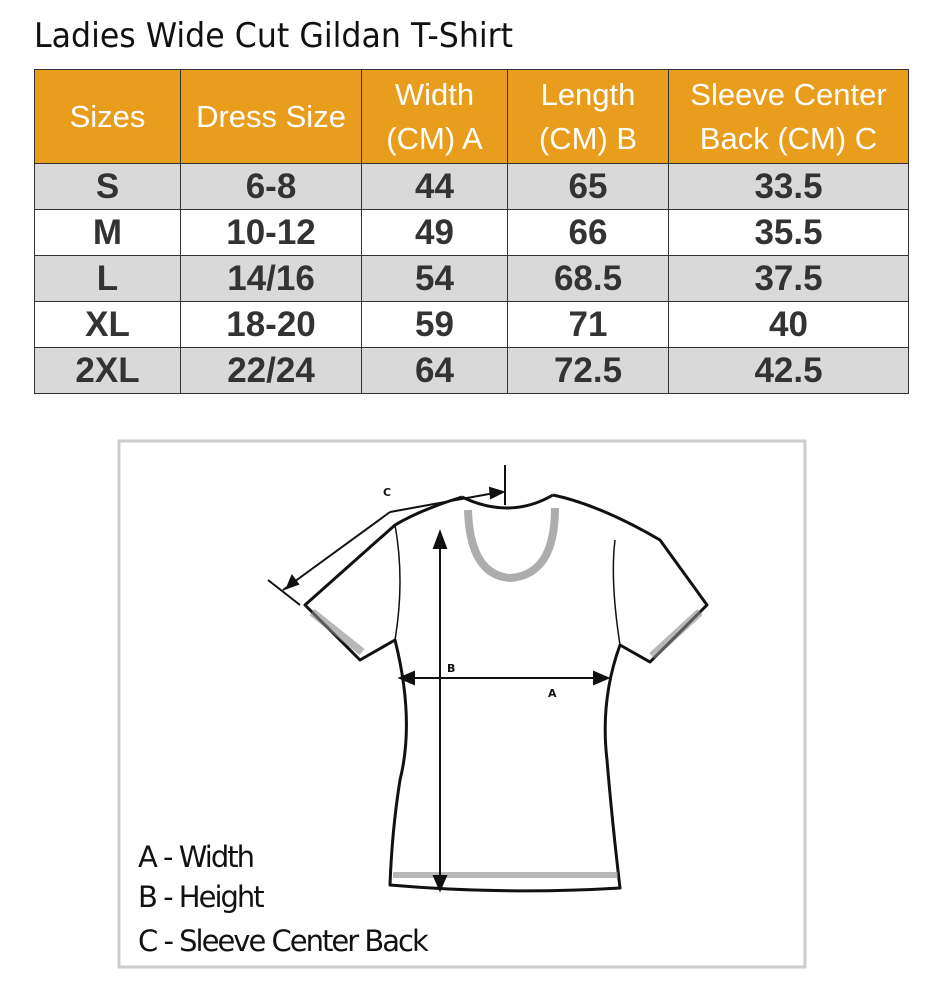 This screenshot has width=940, height=1007. I want to click on header-text: Dress Size, so click(271, 116).